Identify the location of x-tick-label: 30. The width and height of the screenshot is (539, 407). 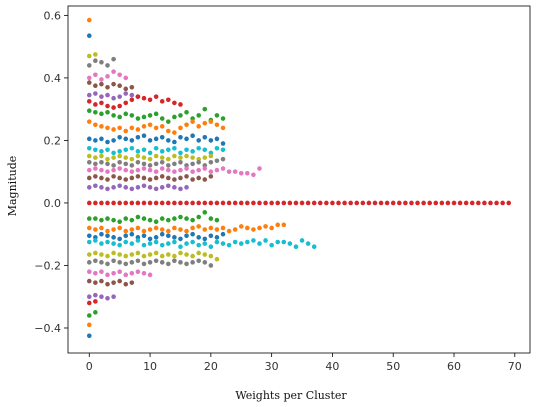
(272, 366).